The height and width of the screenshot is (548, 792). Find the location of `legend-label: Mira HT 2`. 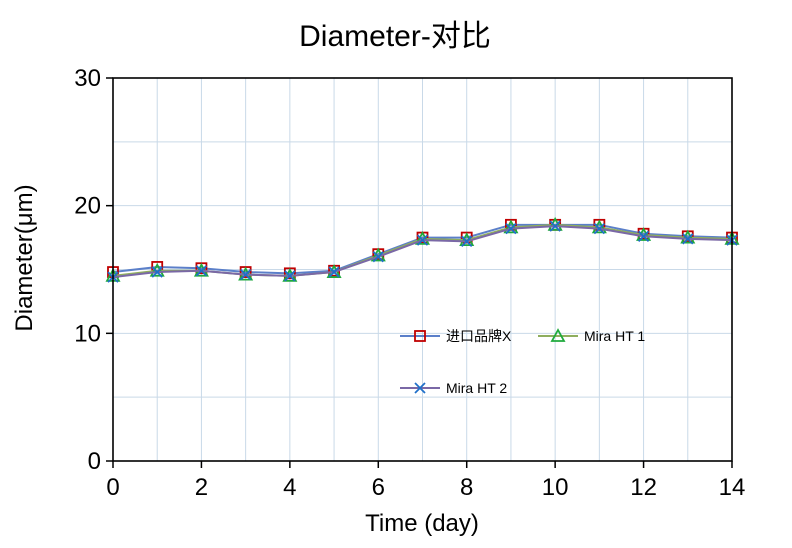

legend-label: Mira HT 2 is located at coordinates (476, 388).